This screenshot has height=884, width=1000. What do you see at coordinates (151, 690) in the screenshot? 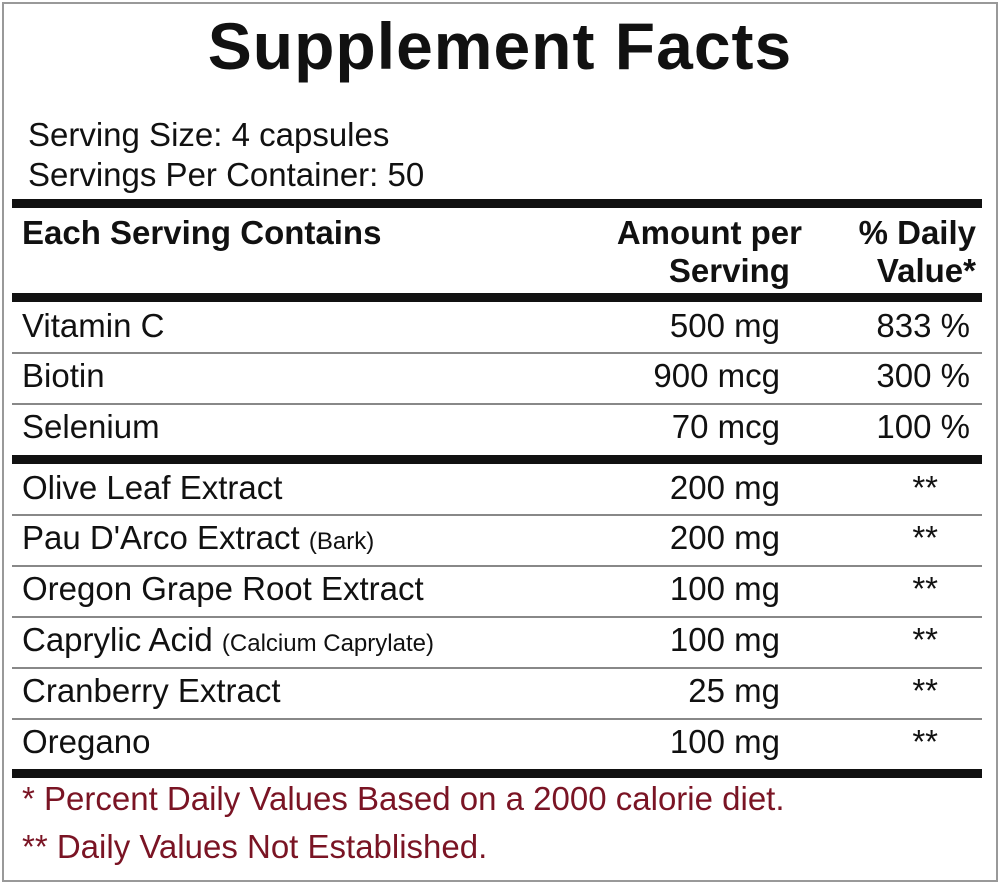
I see `row-name: Cranberry Extract` at bounding box center [151, 690].